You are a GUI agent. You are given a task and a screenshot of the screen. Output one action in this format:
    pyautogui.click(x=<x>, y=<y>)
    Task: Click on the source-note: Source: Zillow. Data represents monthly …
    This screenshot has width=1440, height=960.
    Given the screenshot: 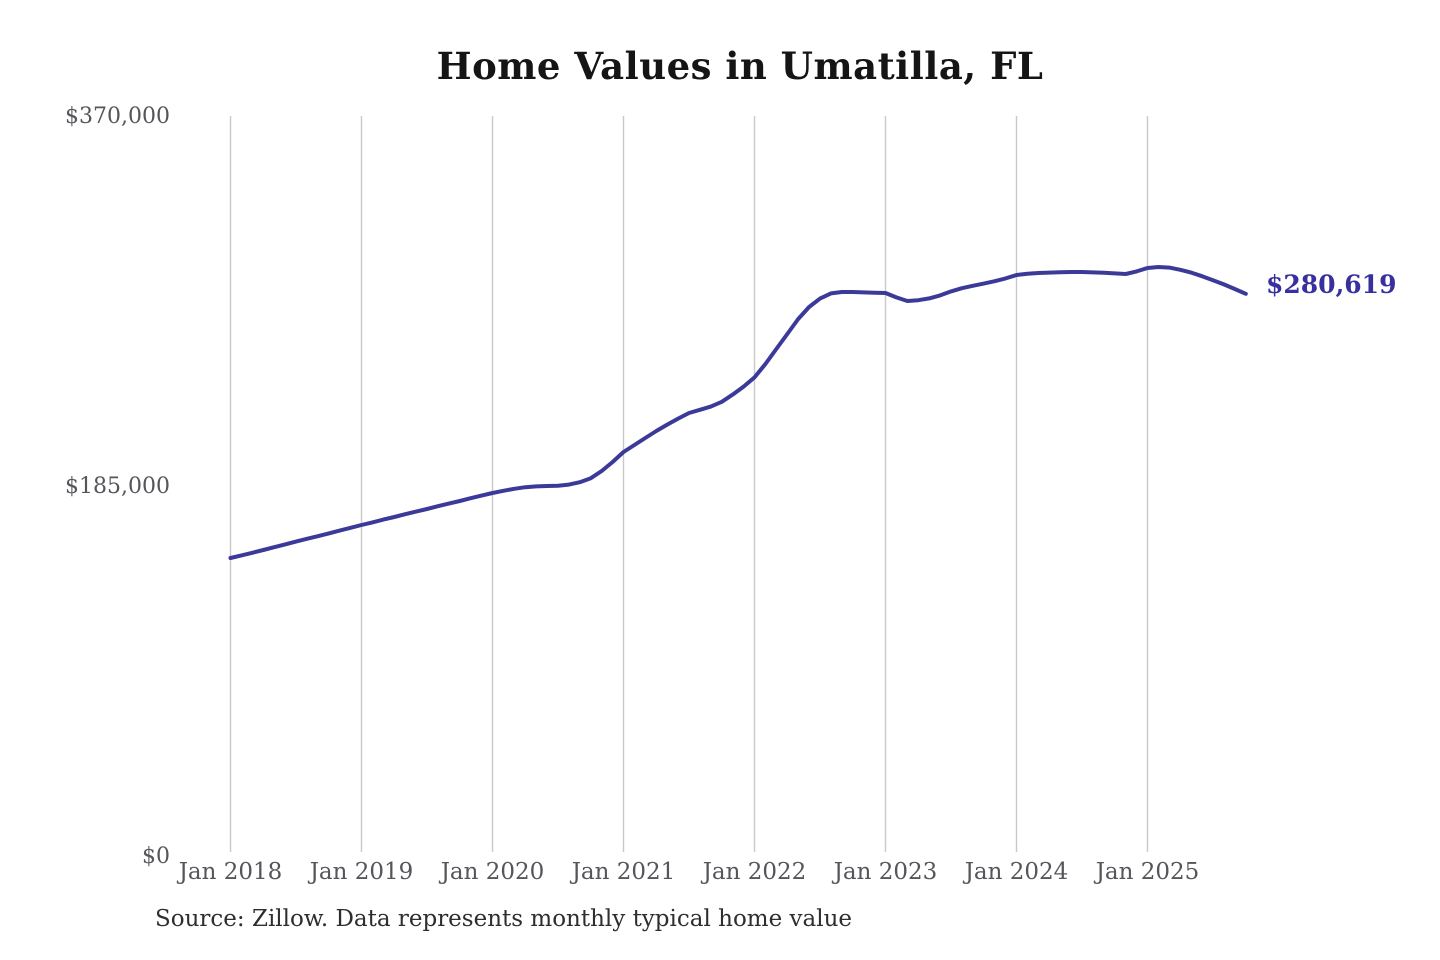 What is the action you would take?
    pyautogui.click(x=504, y=919)
    